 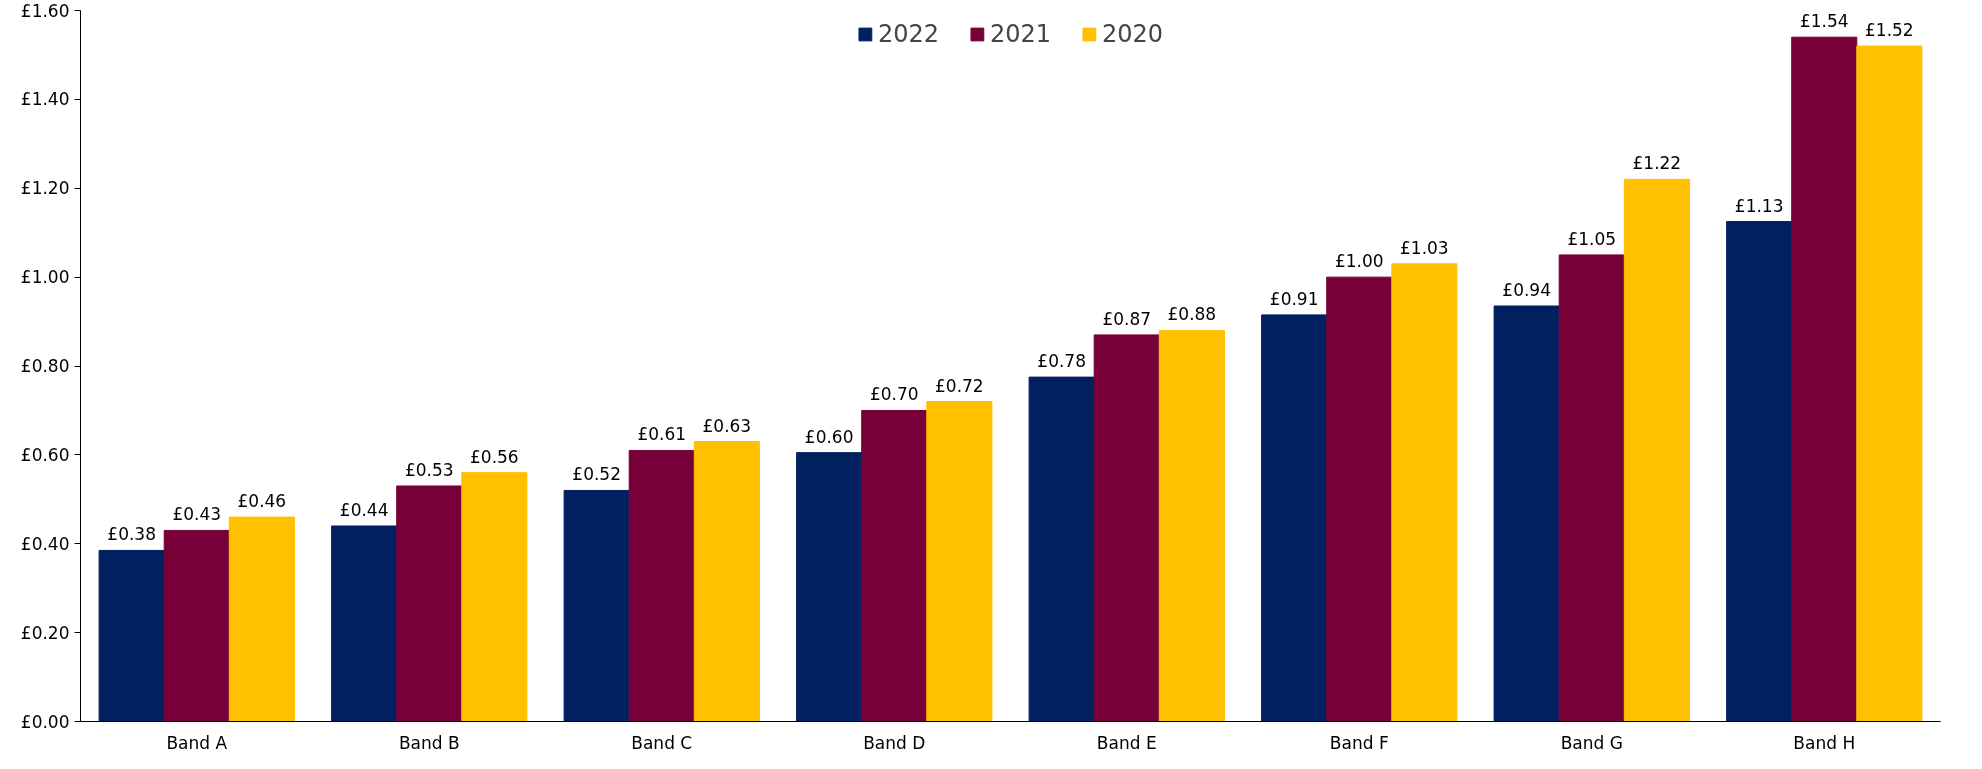 I want to click on y-tick-label: £0.00, so click(x=45, y=721).